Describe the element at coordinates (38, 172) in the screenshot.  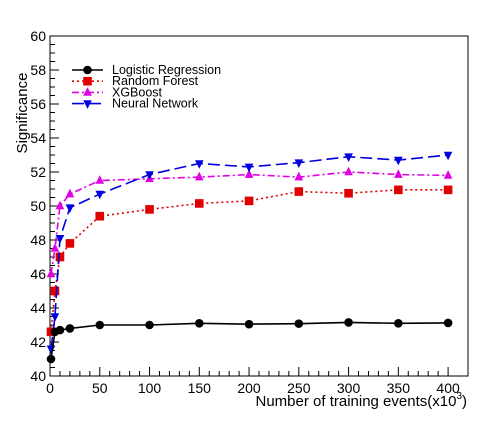
I see `y-tick-label: 52` at that location.